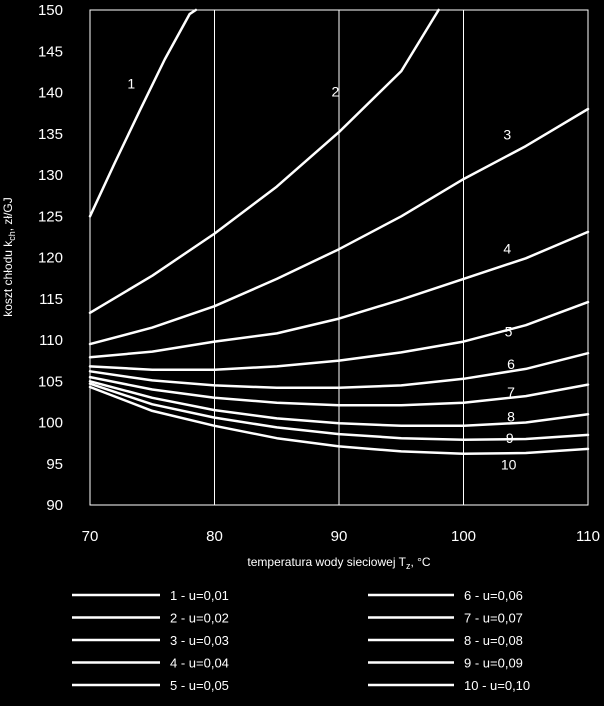 The image size is (604, 706). What do you see at coordinates (509, 332) in the screenshot?
I see `curve-label-5: 5` at bounding box center [509, 332].